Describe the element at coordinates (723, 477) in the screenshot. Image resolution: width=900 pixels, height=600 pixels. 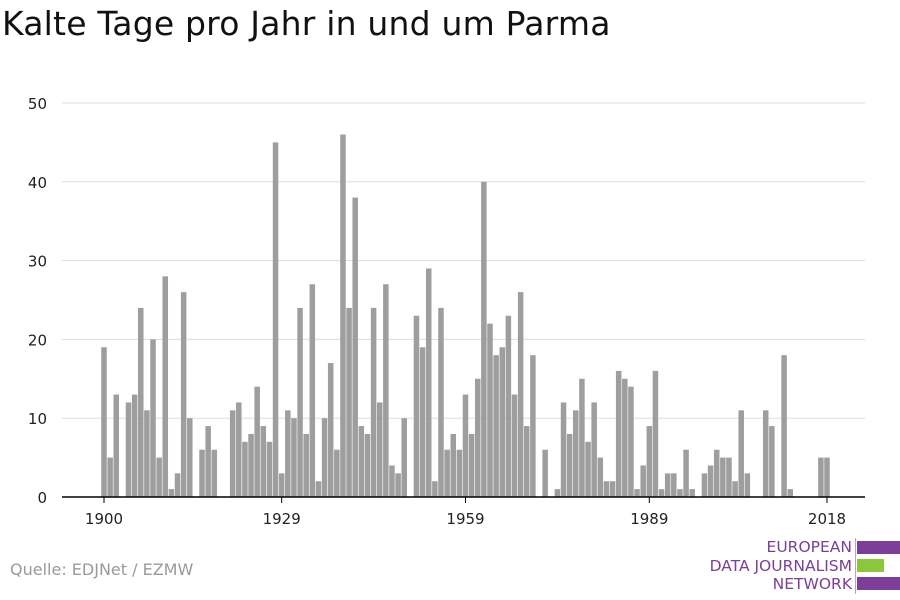
I see `bar-2001` at that location.